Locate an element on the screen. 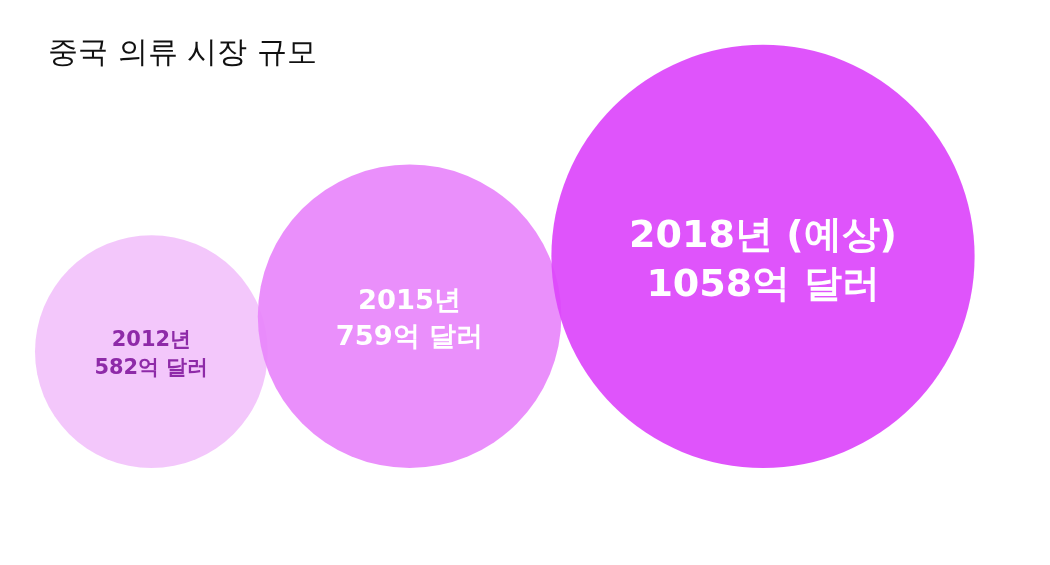  data-label: 759억 달러 is located at coordinates (409, 335).